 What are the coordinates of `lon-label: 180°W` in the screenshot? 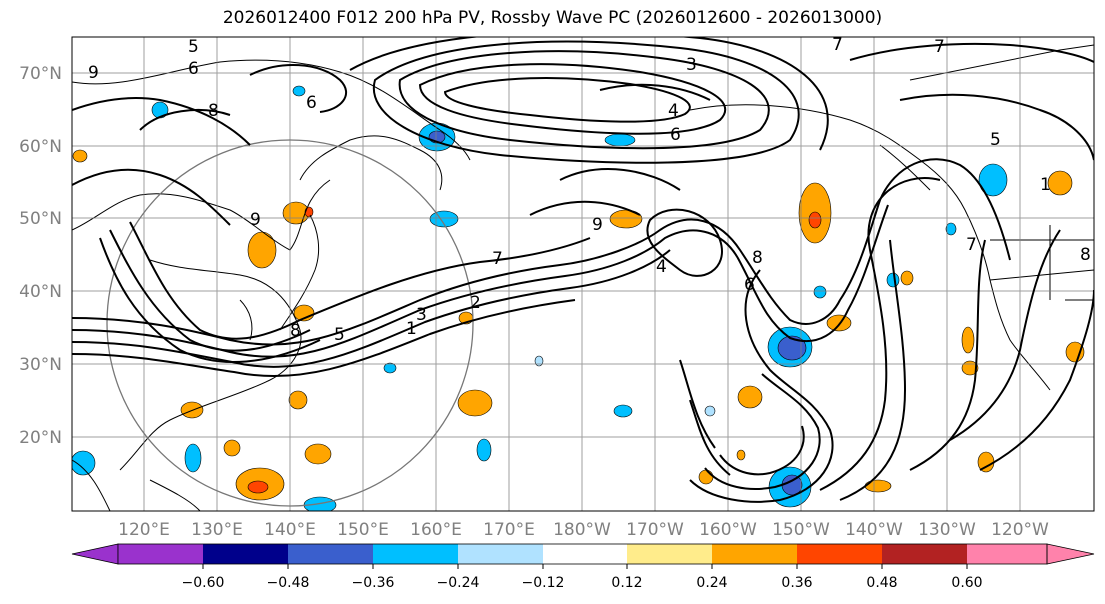 It's located at (582, 530).